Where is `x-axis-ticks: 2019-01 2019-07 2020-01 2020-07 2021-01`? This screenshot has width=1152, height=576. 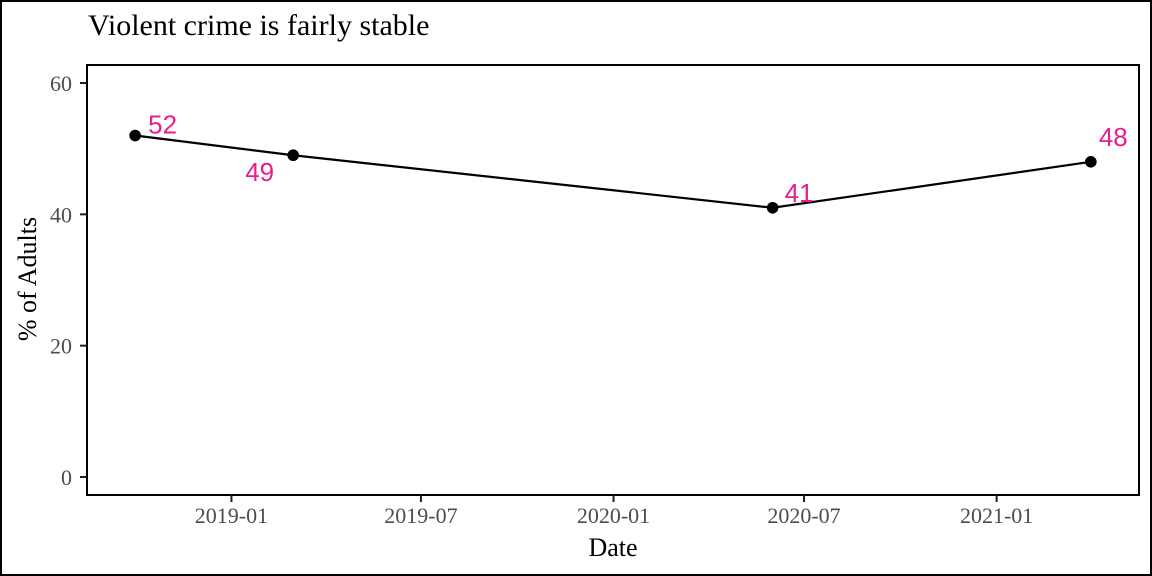 x-axis-ticks: 2019-01 2019-07 2020-01 2020-07 2021-01 is located at coordinates (614, 511).